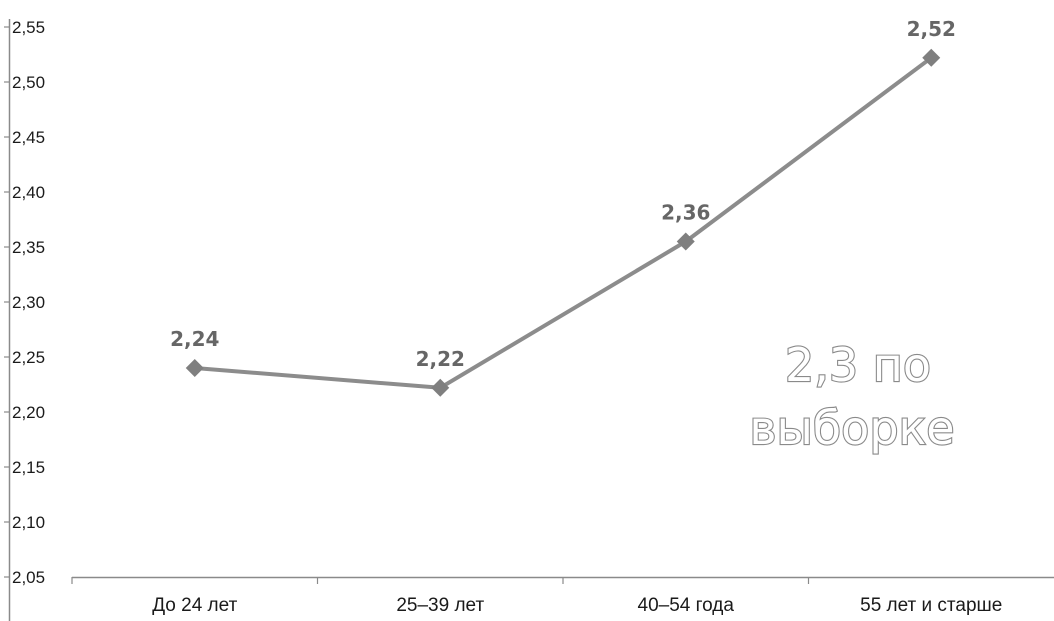 This screenshot has height=621, width=1054. Describe the element at coordinates (686, 605) in the screenshot. I see `x-tick-label: 40–54 года` at that location.